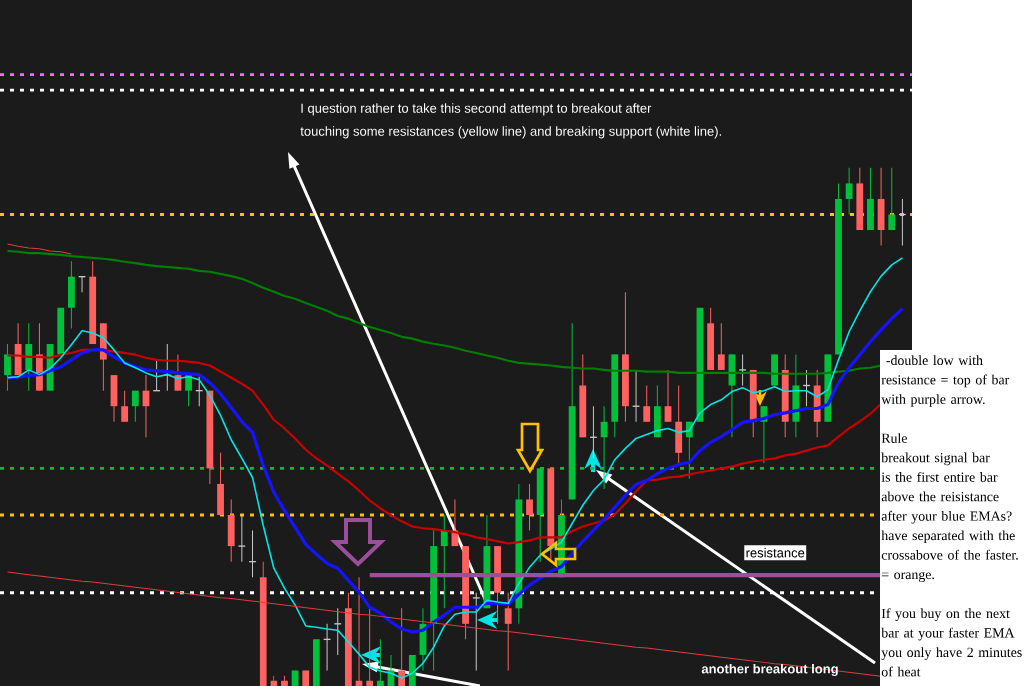 The width and height of the screenshot is (1024, 686). Describe the element at coordinates (476, 109) in the screenshot. I see `text: I question rather to take this second attempt to breakout after` at that location.